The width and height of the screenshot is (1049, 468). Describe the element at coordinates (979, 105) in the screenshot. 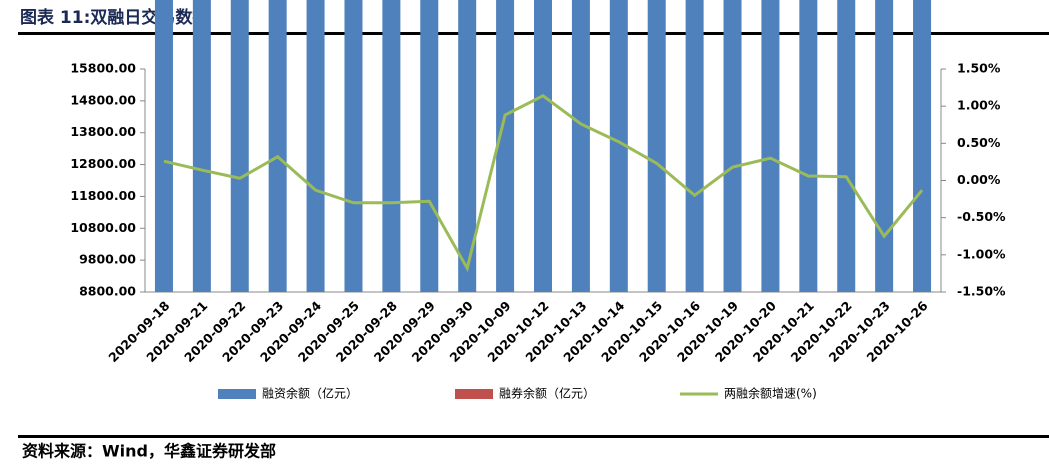

I see `y2-tick-label: 1.00%` at that location.